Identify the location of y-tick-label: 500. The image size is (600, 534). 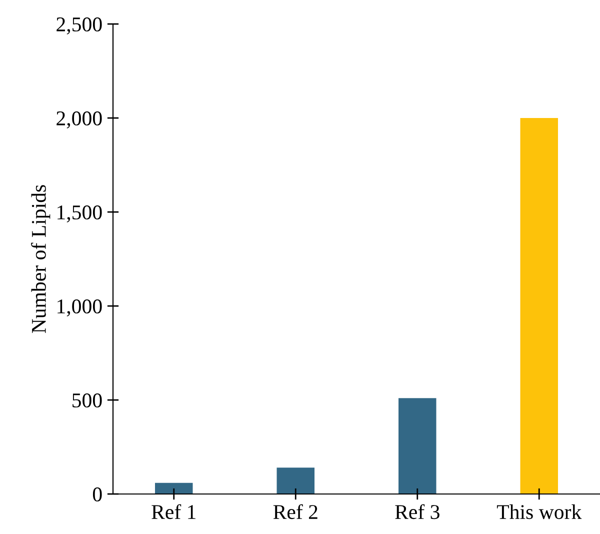
(87, 400).